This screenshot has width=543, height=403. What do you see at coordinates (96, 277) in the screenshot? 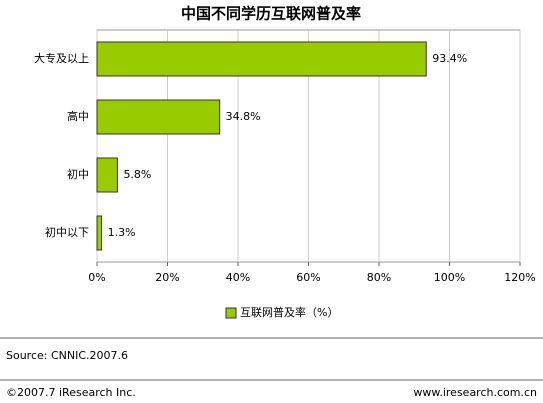
I see `x-tick-label: 0%` at bounding box center [96, 277].